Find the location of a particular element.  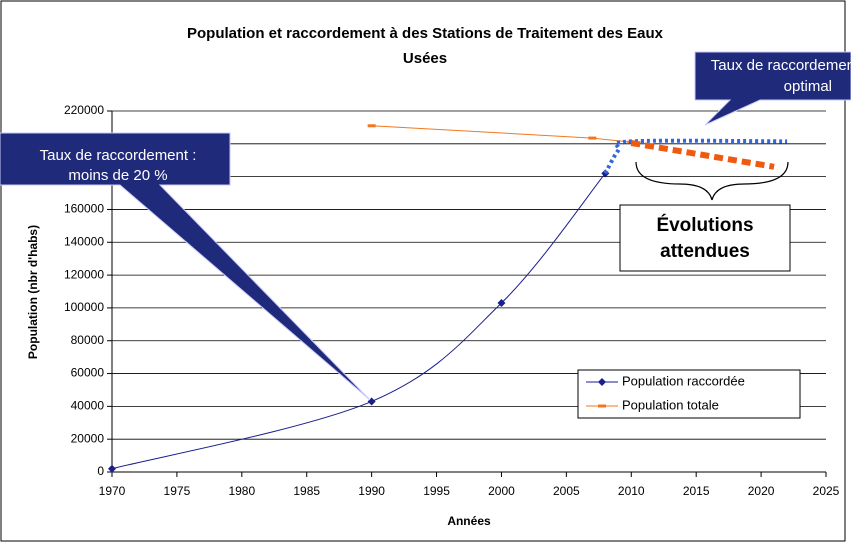

y-tick-label: 20000 is located at coordinates (88, 438).